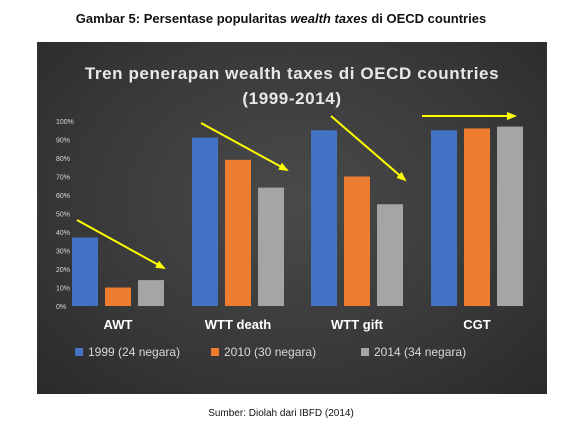 The image size is (562, 430). What do you see at coordinates (61, 307) in the screenshot?
I see `y-tick-label: 0%` at bounding box center [61, 307].